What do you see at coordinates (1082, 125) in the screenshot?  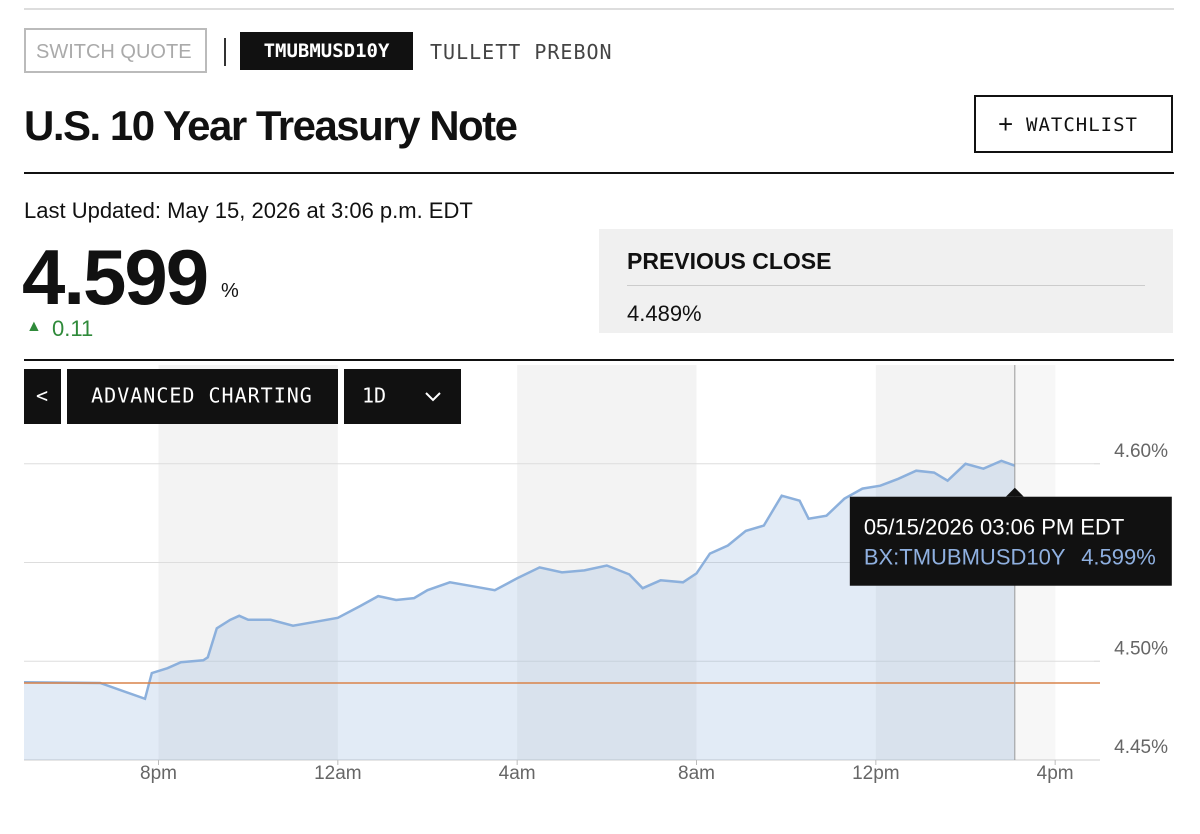 I see `watchlist-label: WATCHLIST` at bounding box center [1082, 125].